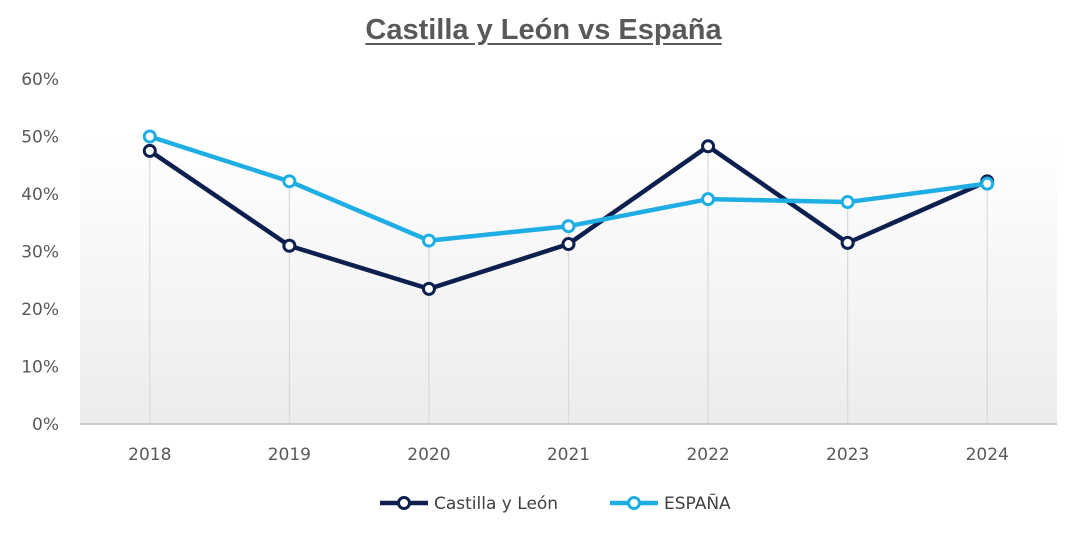 This screenshot has width=1075, height=541. What do you see at coordinates (428, 455) in the screenshot?
I see `x-tick-label: 2020` at bounding box center [428, 455].